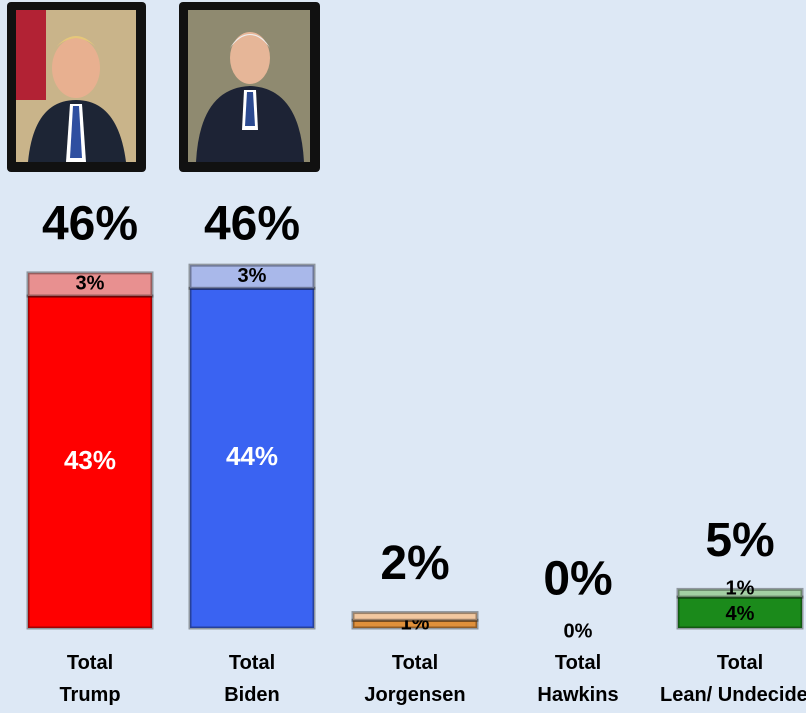  I want to click on category-label: Total Trump, so click(89, 679).